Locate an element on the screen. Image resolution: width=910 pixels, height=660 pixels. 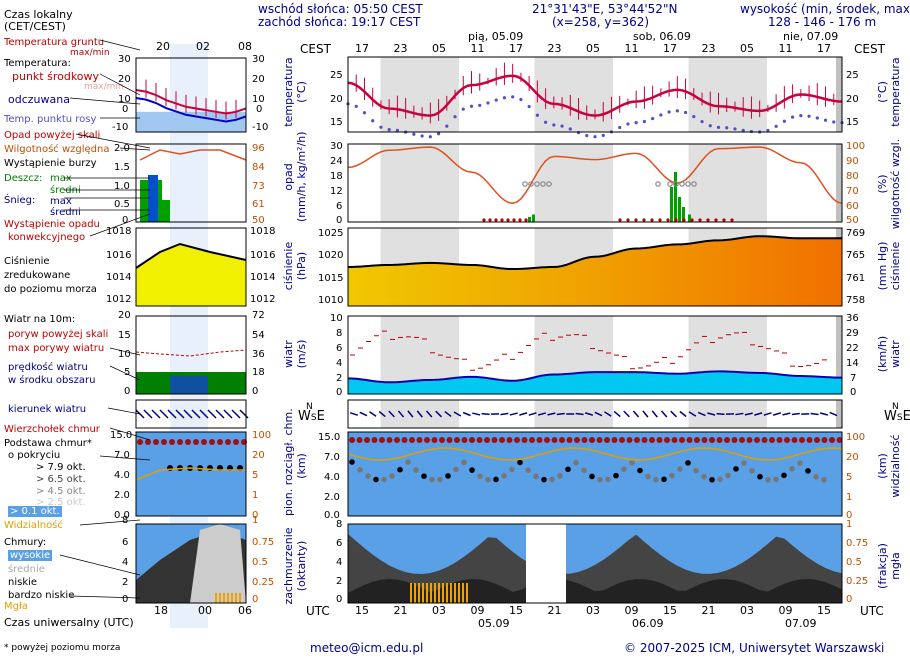
wind-line is located at coordinates (595, 377).